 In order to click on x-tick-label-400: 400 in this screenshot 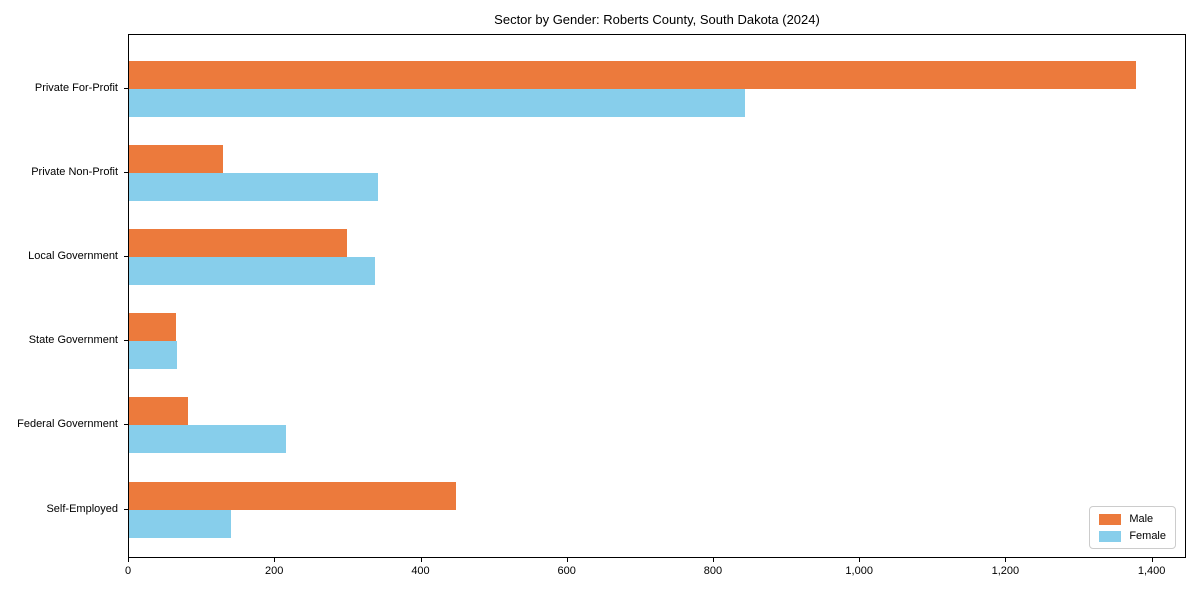, I will do `click(420, 571)`.